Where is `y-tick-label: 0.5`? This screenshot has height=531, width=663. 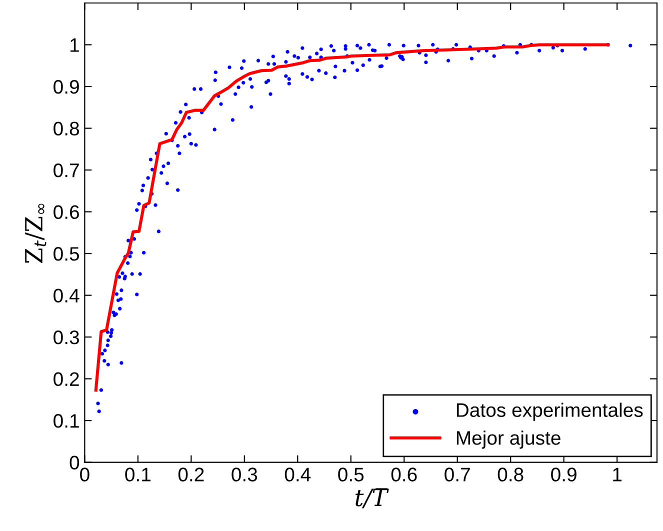
y-tick-label: 0.5 is located at coordinates (67, 253).